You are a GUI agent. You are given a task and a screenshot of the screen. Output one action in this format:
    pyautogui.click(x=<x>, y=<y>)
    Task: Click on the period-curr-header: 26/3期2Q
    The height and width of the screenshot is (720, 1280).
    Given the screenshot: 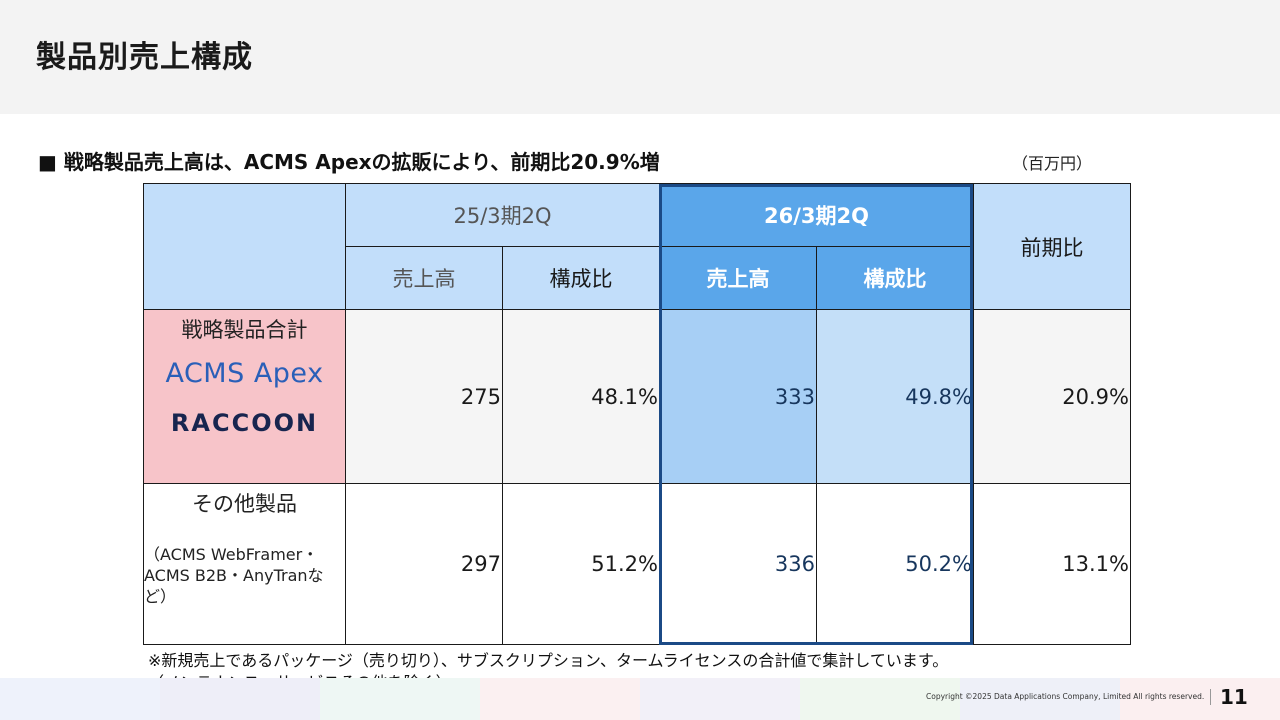 What is the action you would take?
    pyautogui.click(x=816, y=215)
    